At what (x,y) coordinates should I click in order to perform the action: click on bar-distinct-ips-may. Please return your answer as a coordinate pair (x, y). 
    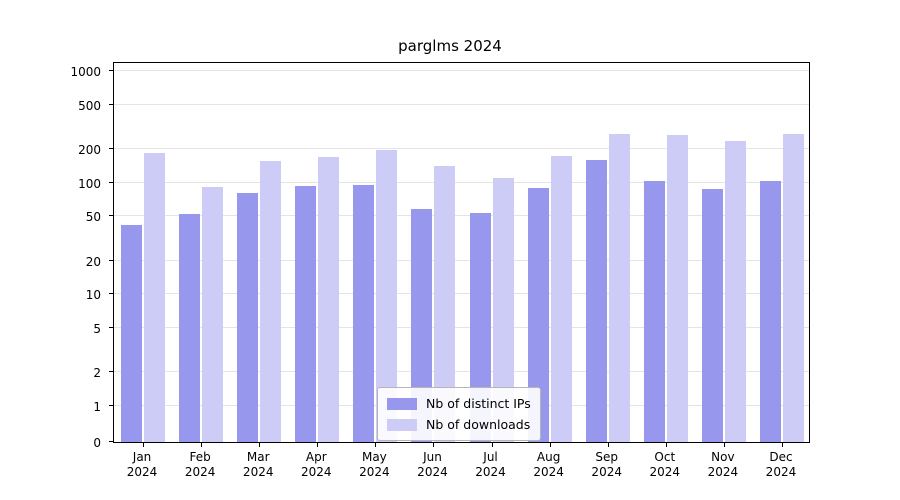
    Looking at the image, I should click on (364, 313).